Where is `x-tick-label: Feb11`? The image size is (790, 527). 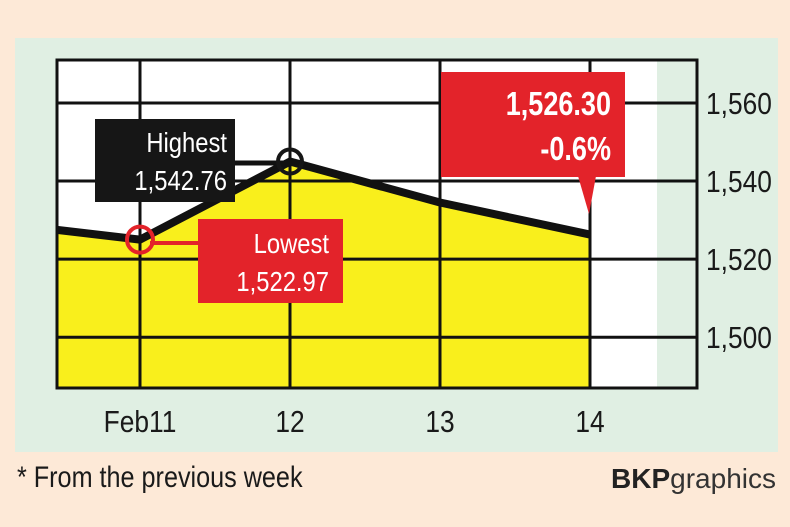 x-tick-label: Feb11 is located at coordinates (140, 422).